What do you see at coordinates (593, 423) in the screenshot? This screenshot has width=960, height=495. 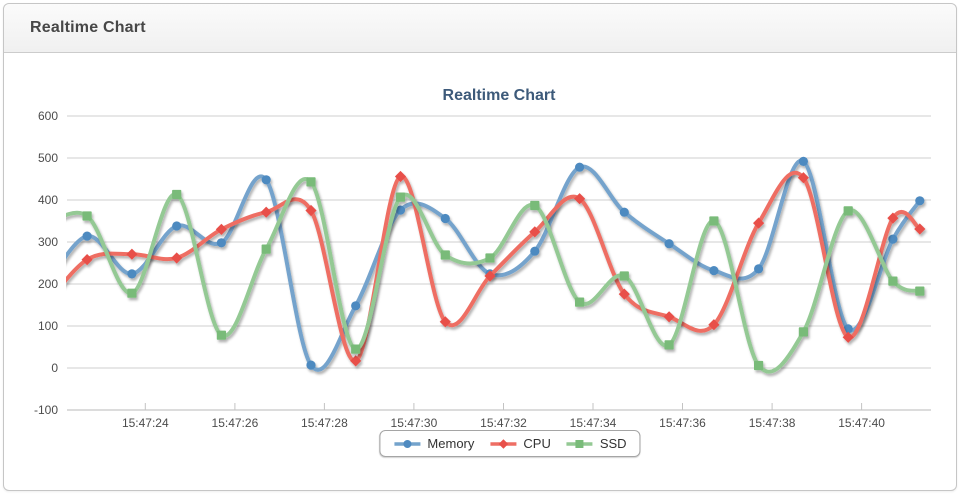 I see `x-tick-label: 15:47:34` at bounding box center [593, 423].